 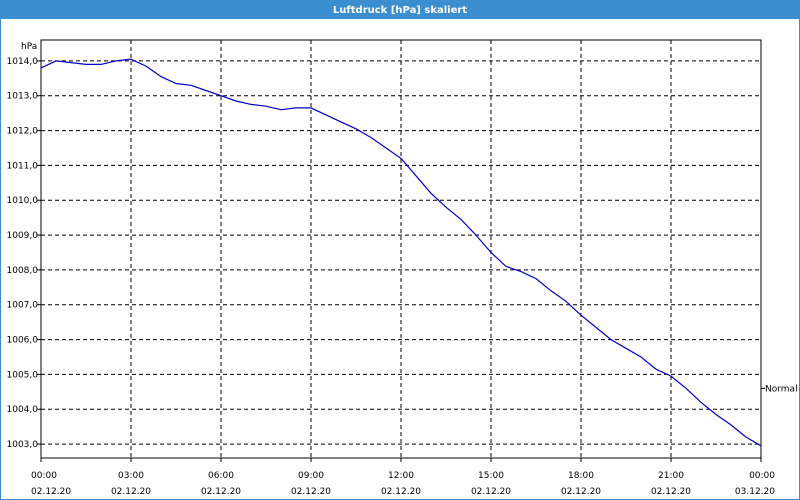 What do you see at coordinates (401, 476) in the screenshot?
I see `x-tick-time: 12:00` at bounding box center [401, 476].